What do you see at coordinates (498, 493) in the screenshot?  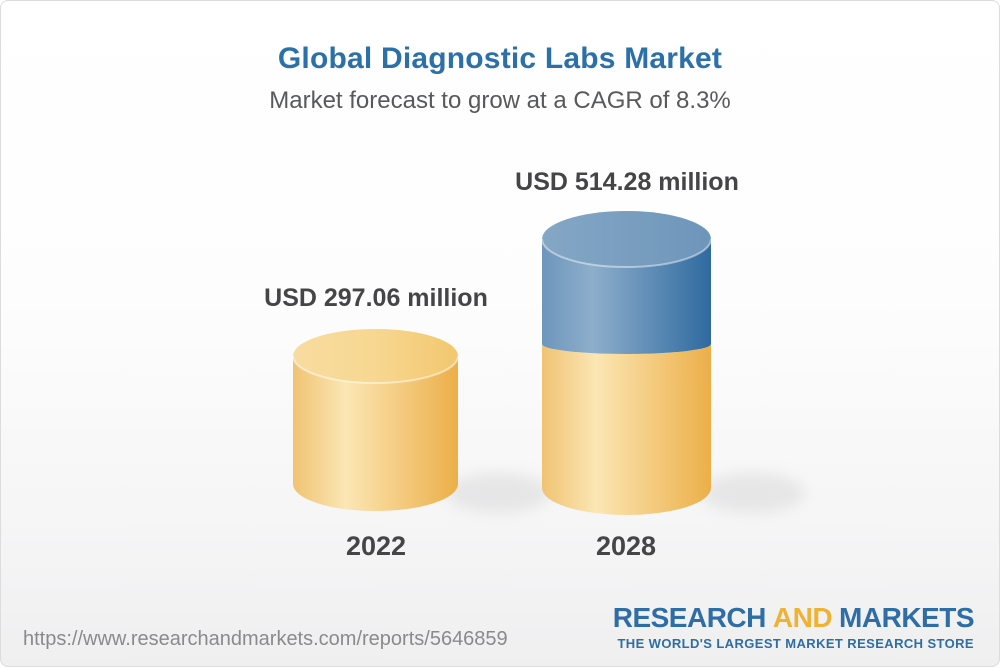 I see `bar-2022-shadow` at bounding box center [498, 493].